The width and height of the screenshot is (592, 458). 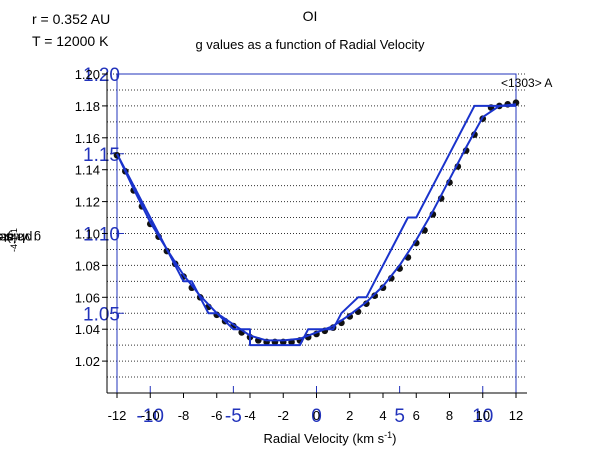 What do you see at coordinates (310, 16) in the screenshot?
I see `chart-title: OI` at bounding box center [310, 16].